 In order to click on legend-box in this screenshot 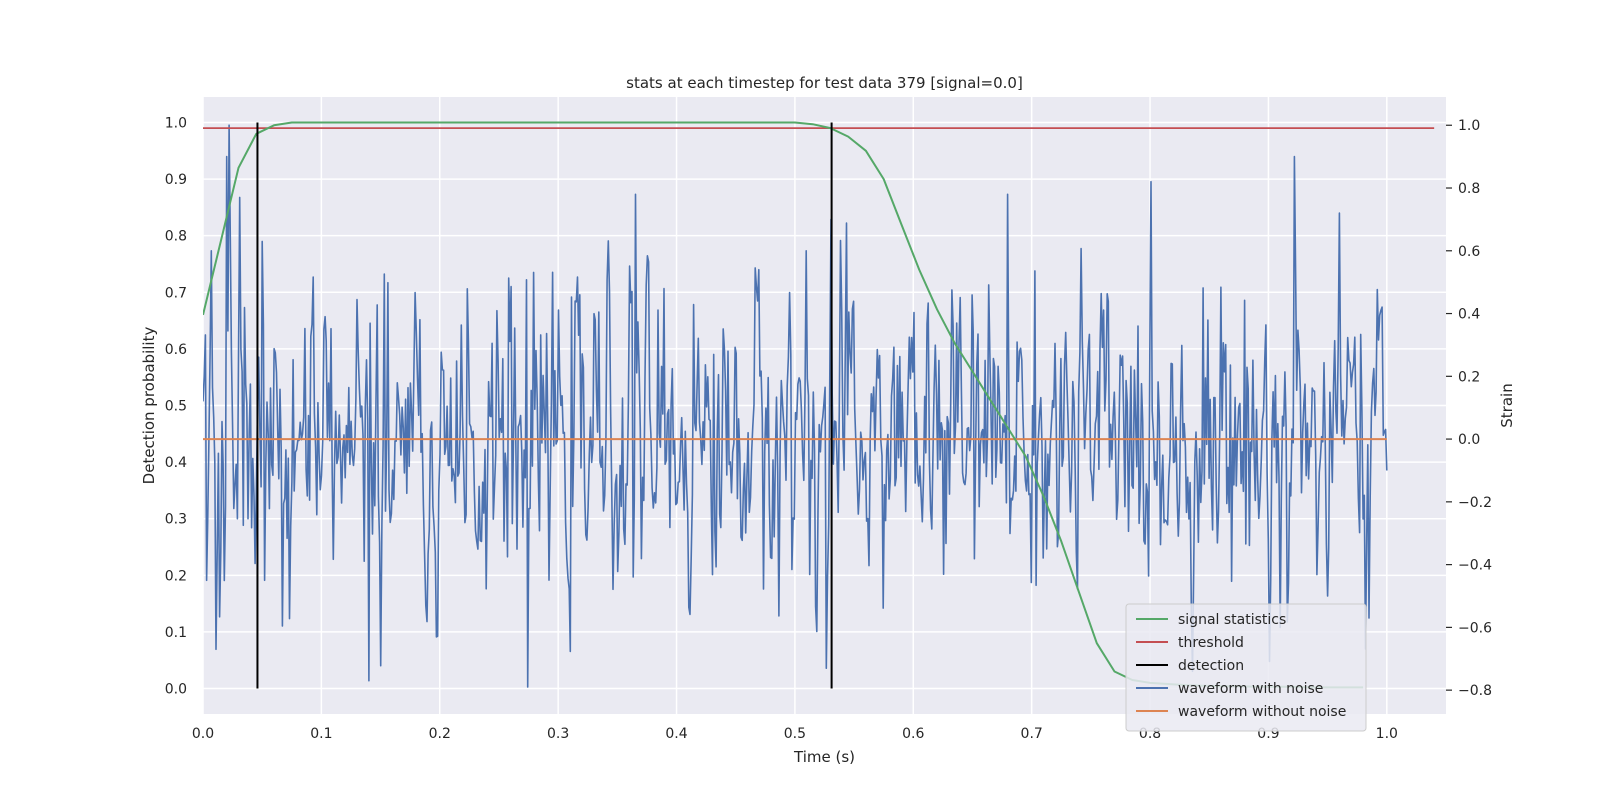, I will do `click(1246, 667)`.